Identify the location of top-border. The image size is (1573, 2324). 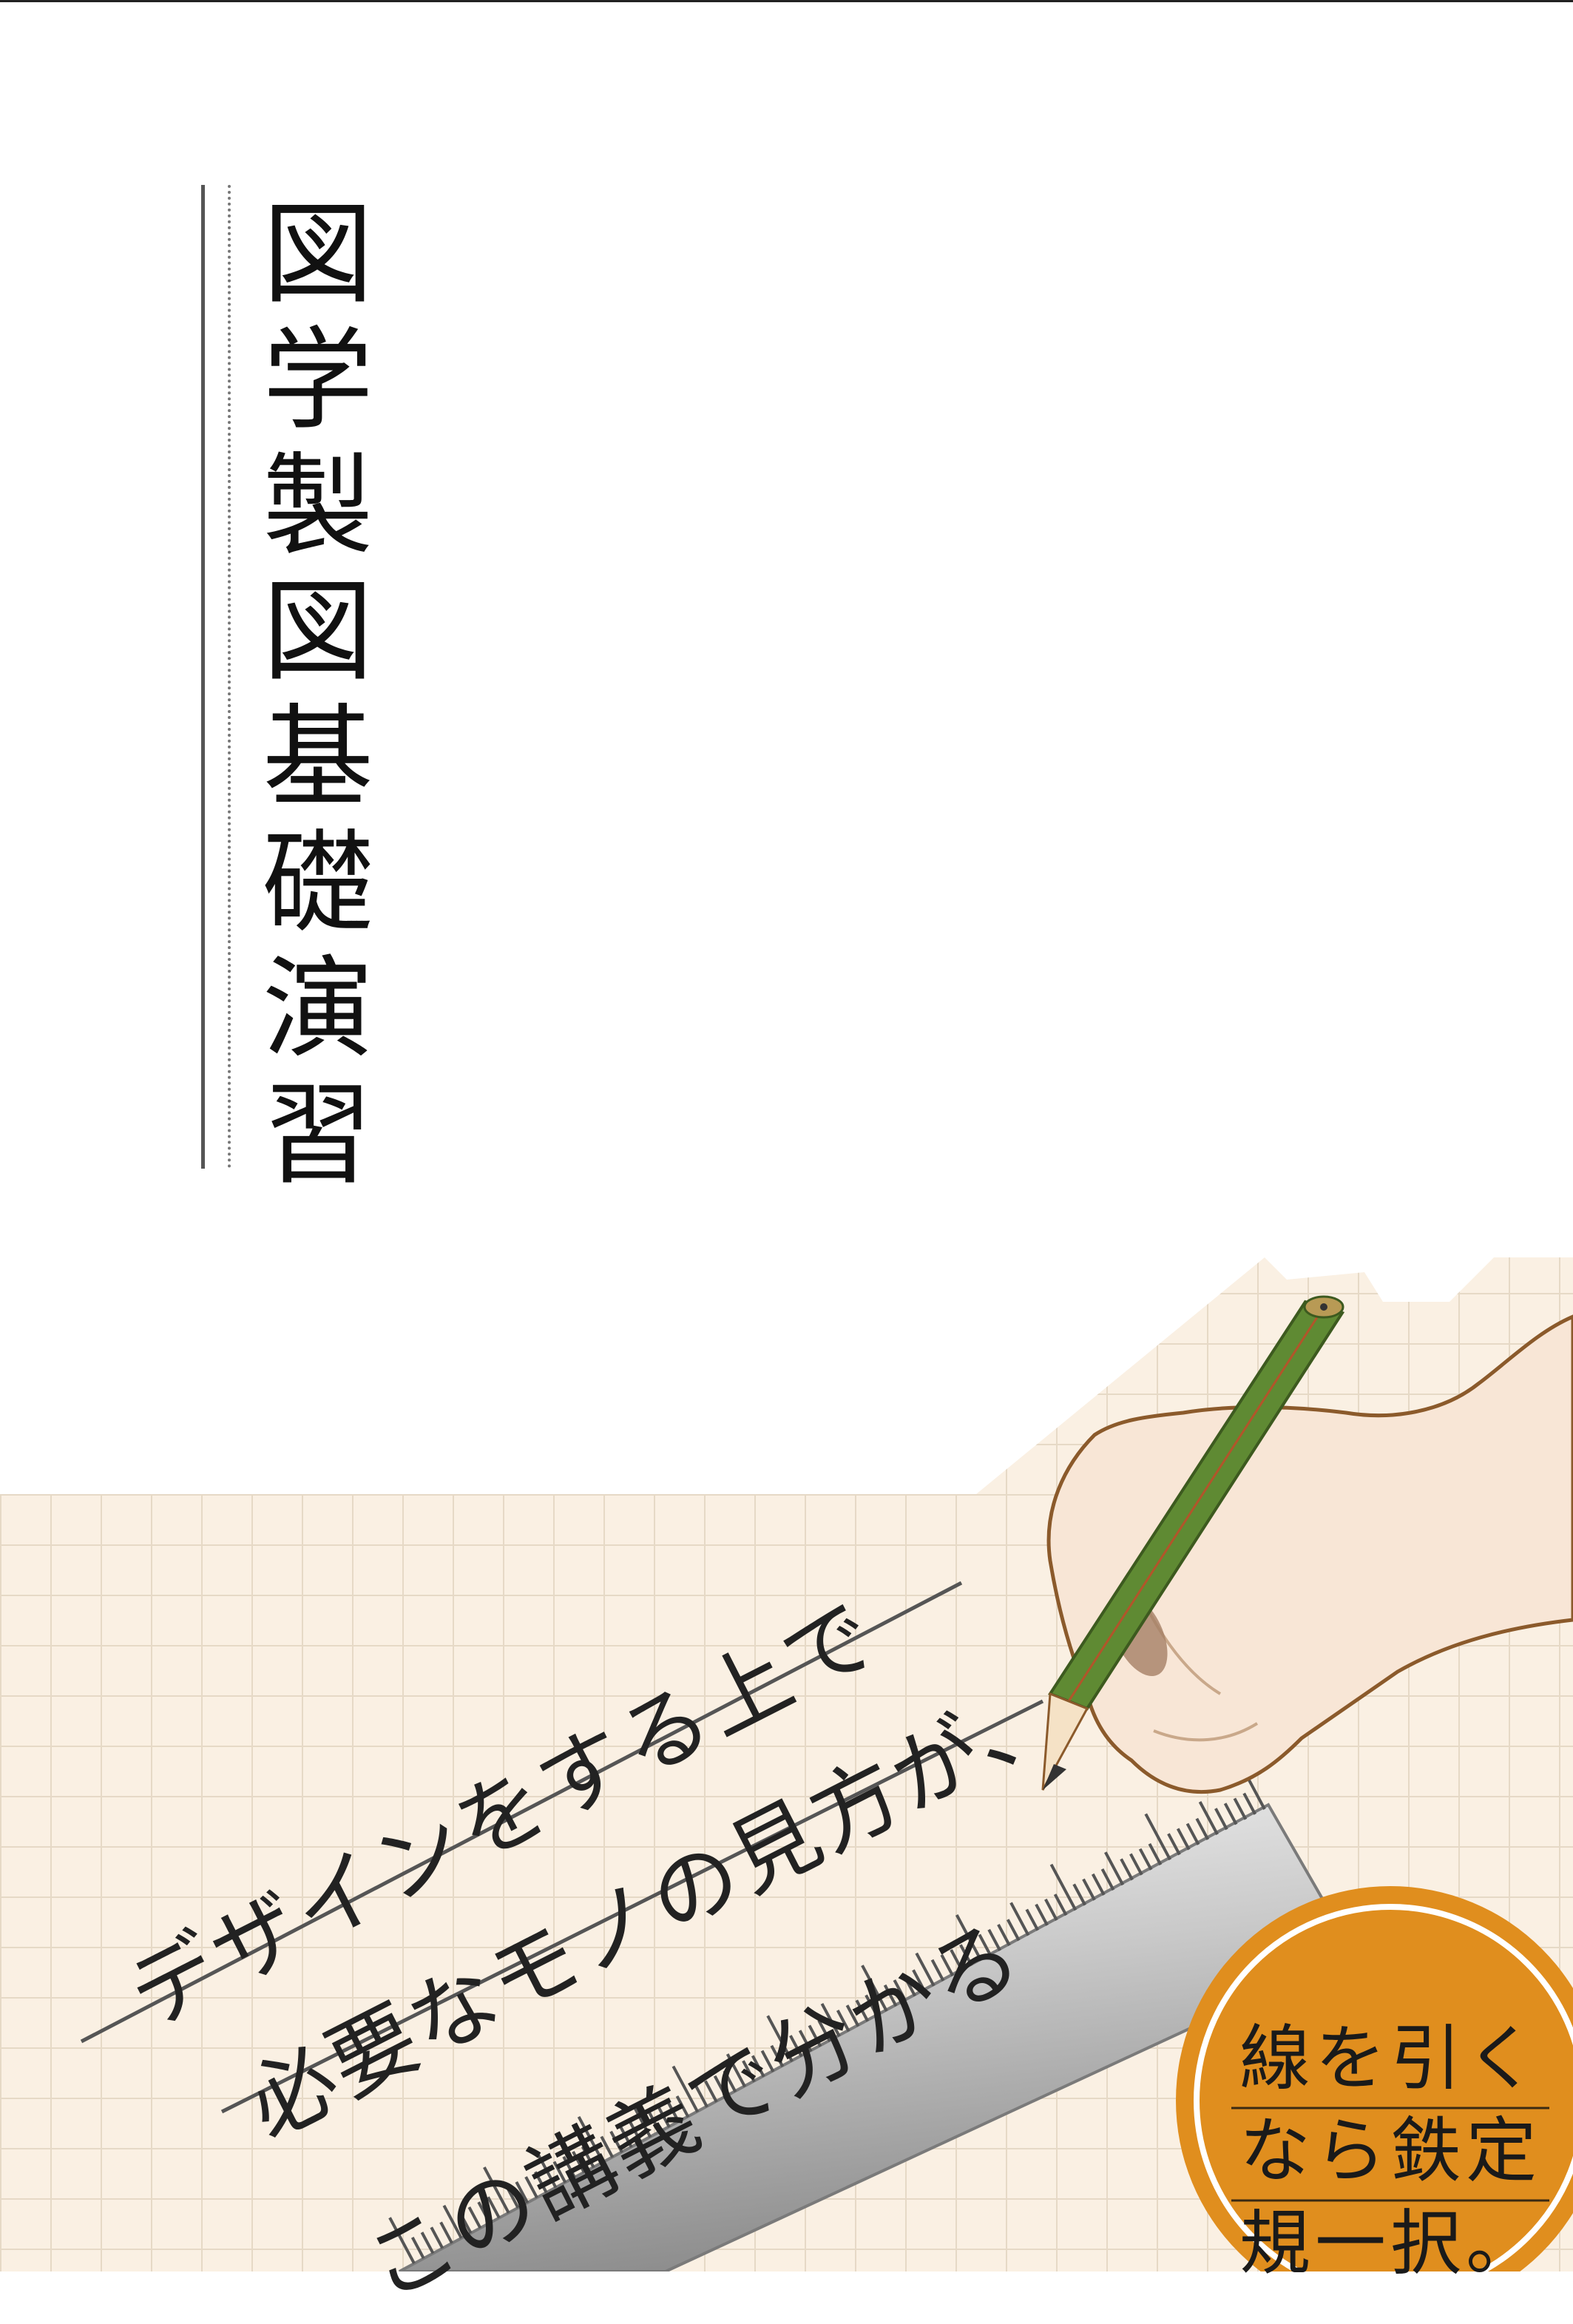
(786, 1).